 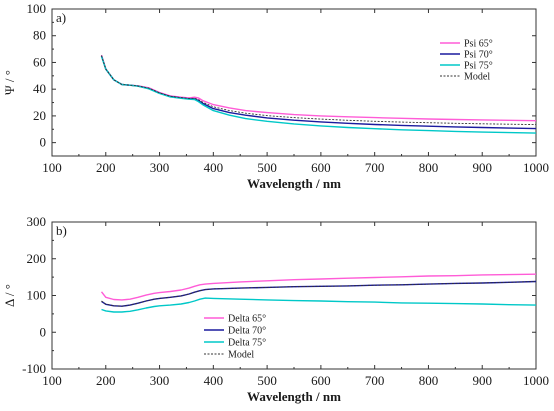 What do you see at coordinates (39, 115) in the screenshot?
I see `y-tick-label: 20` at bounding box center [39, 115].